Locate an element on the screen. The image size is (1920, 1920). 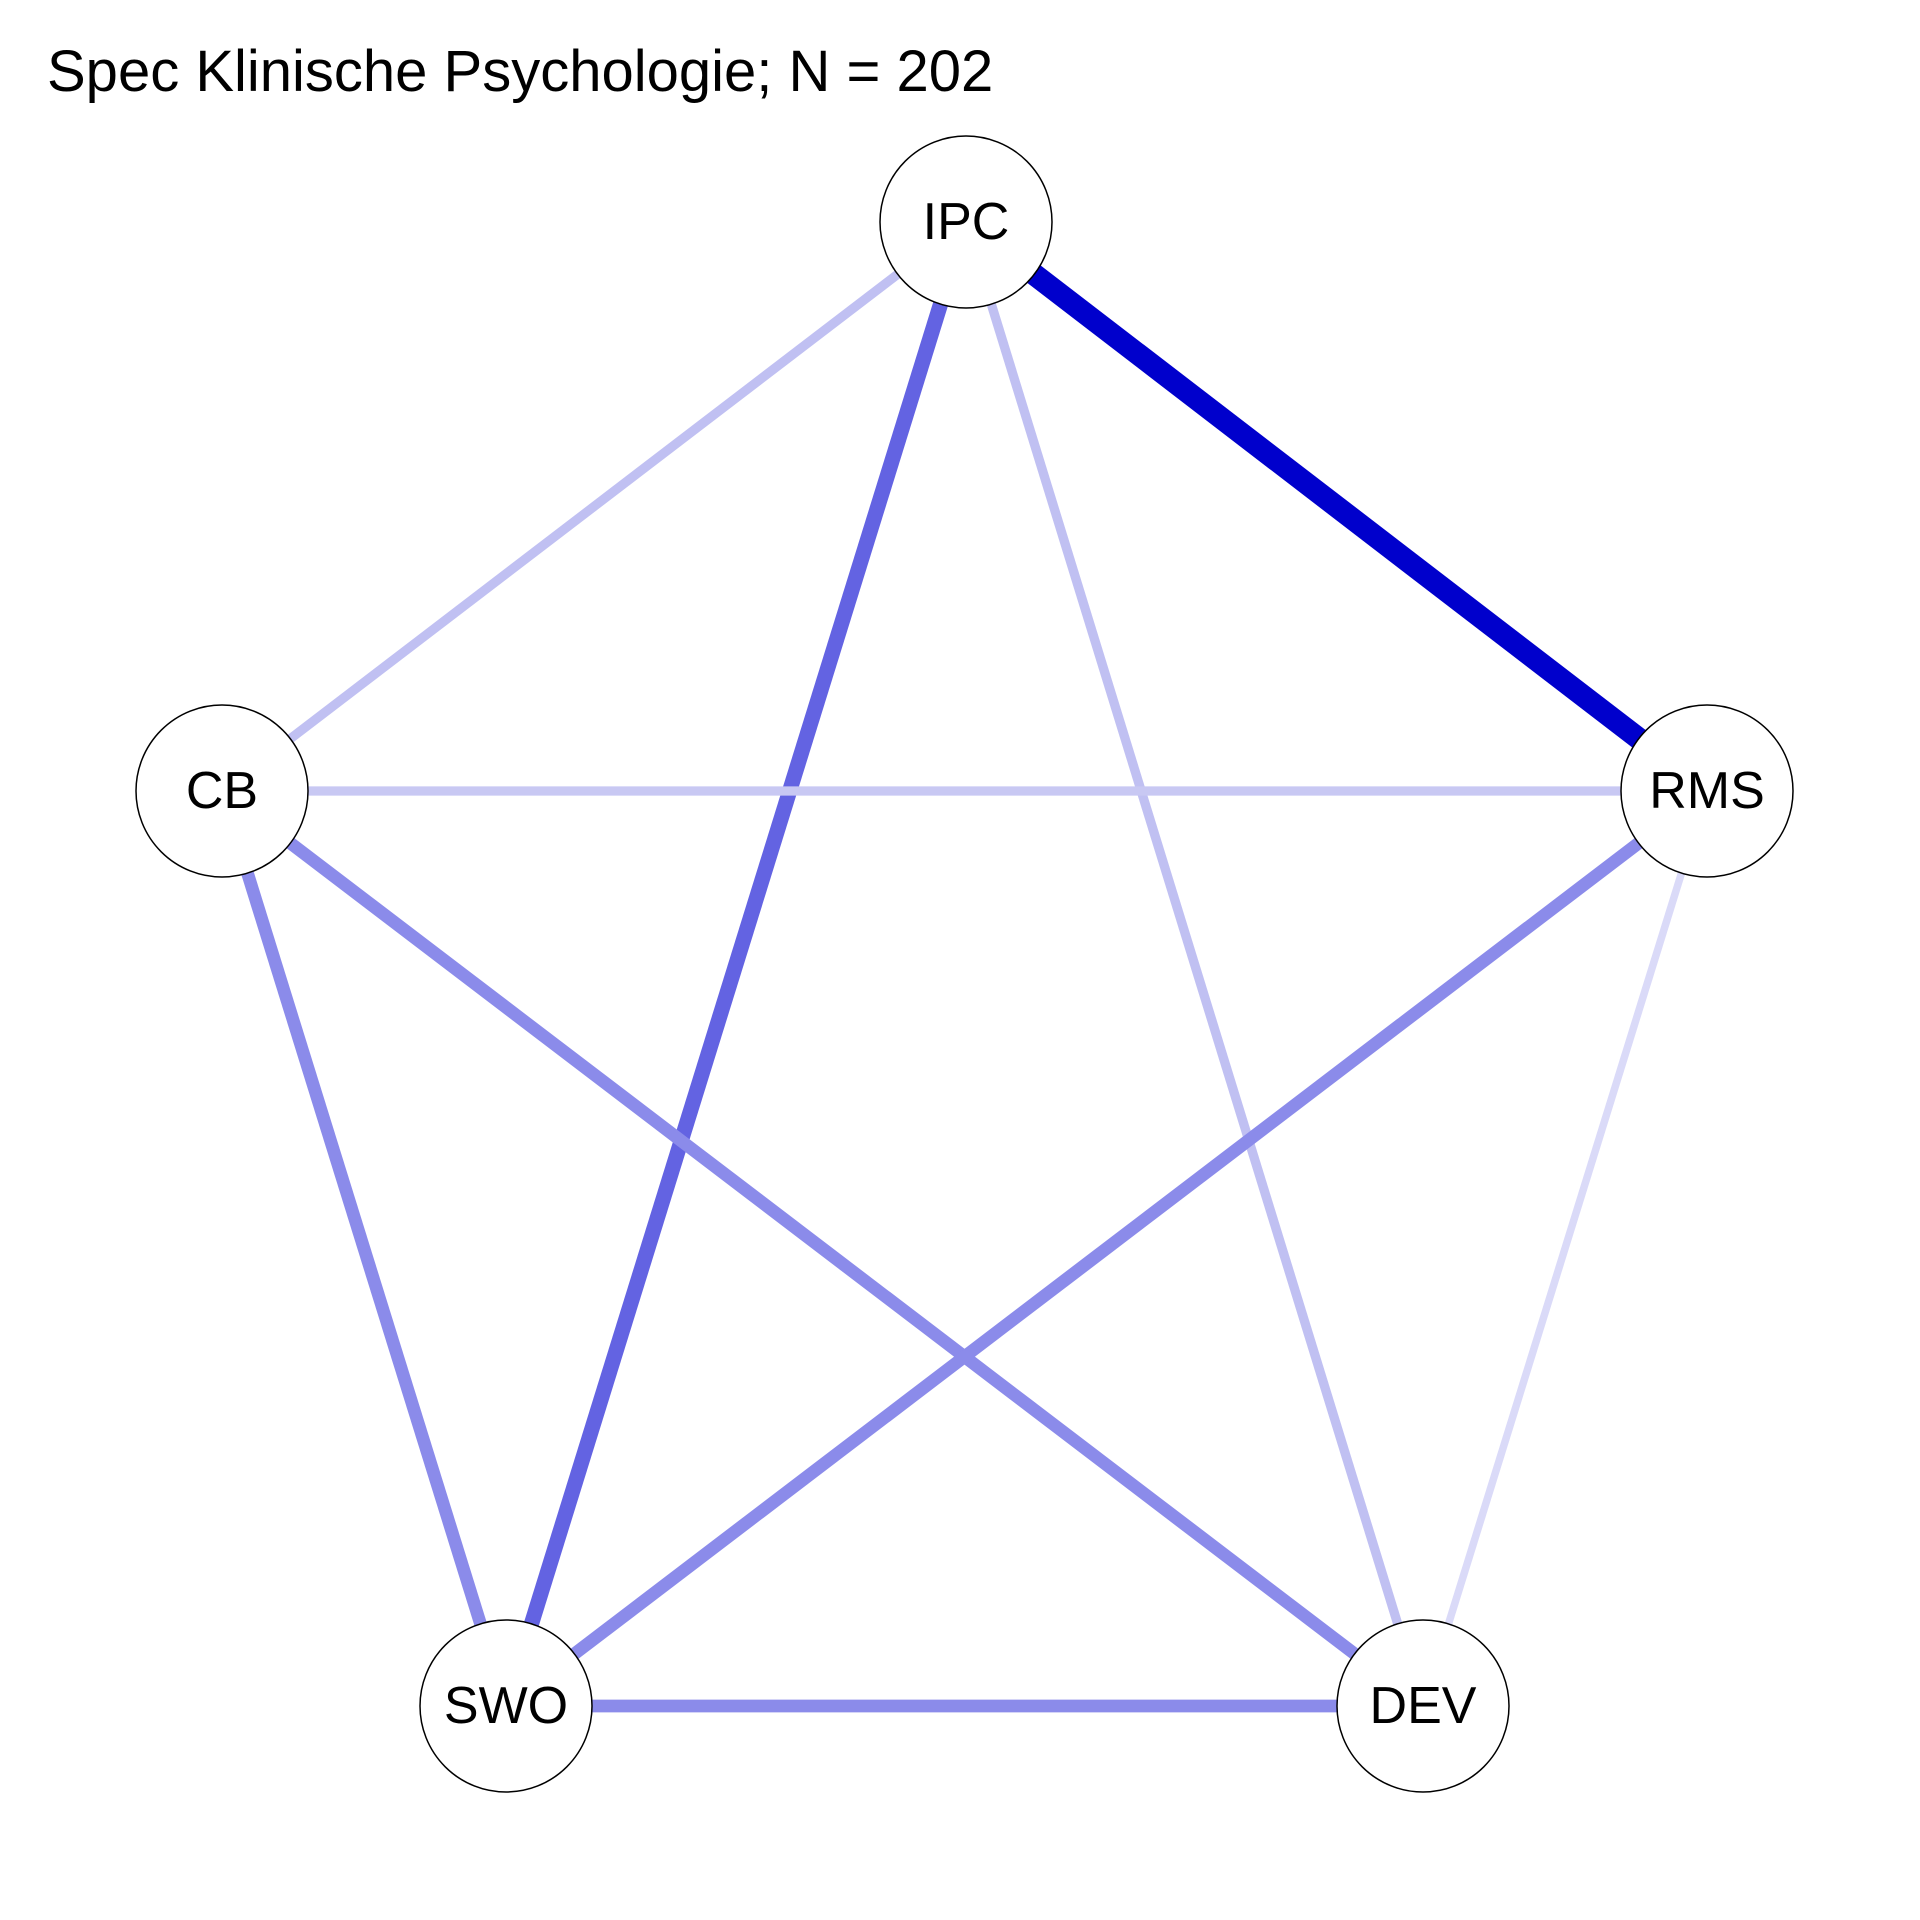
node-cb: CB is located at coordinates (222, 791).